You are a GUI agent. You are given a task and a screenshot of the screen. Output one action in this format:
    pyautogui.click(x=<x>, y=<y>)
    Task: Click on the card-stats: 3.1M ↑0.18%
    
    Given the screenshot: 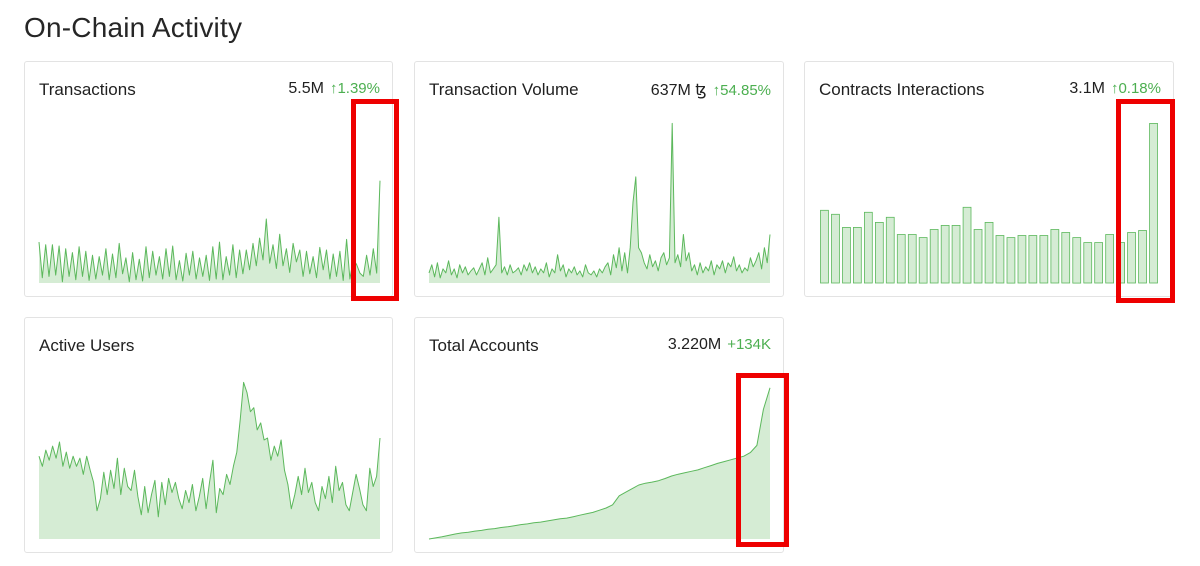 What is the action you would take?
    pyautogui.click(x=1115, y=89)
    